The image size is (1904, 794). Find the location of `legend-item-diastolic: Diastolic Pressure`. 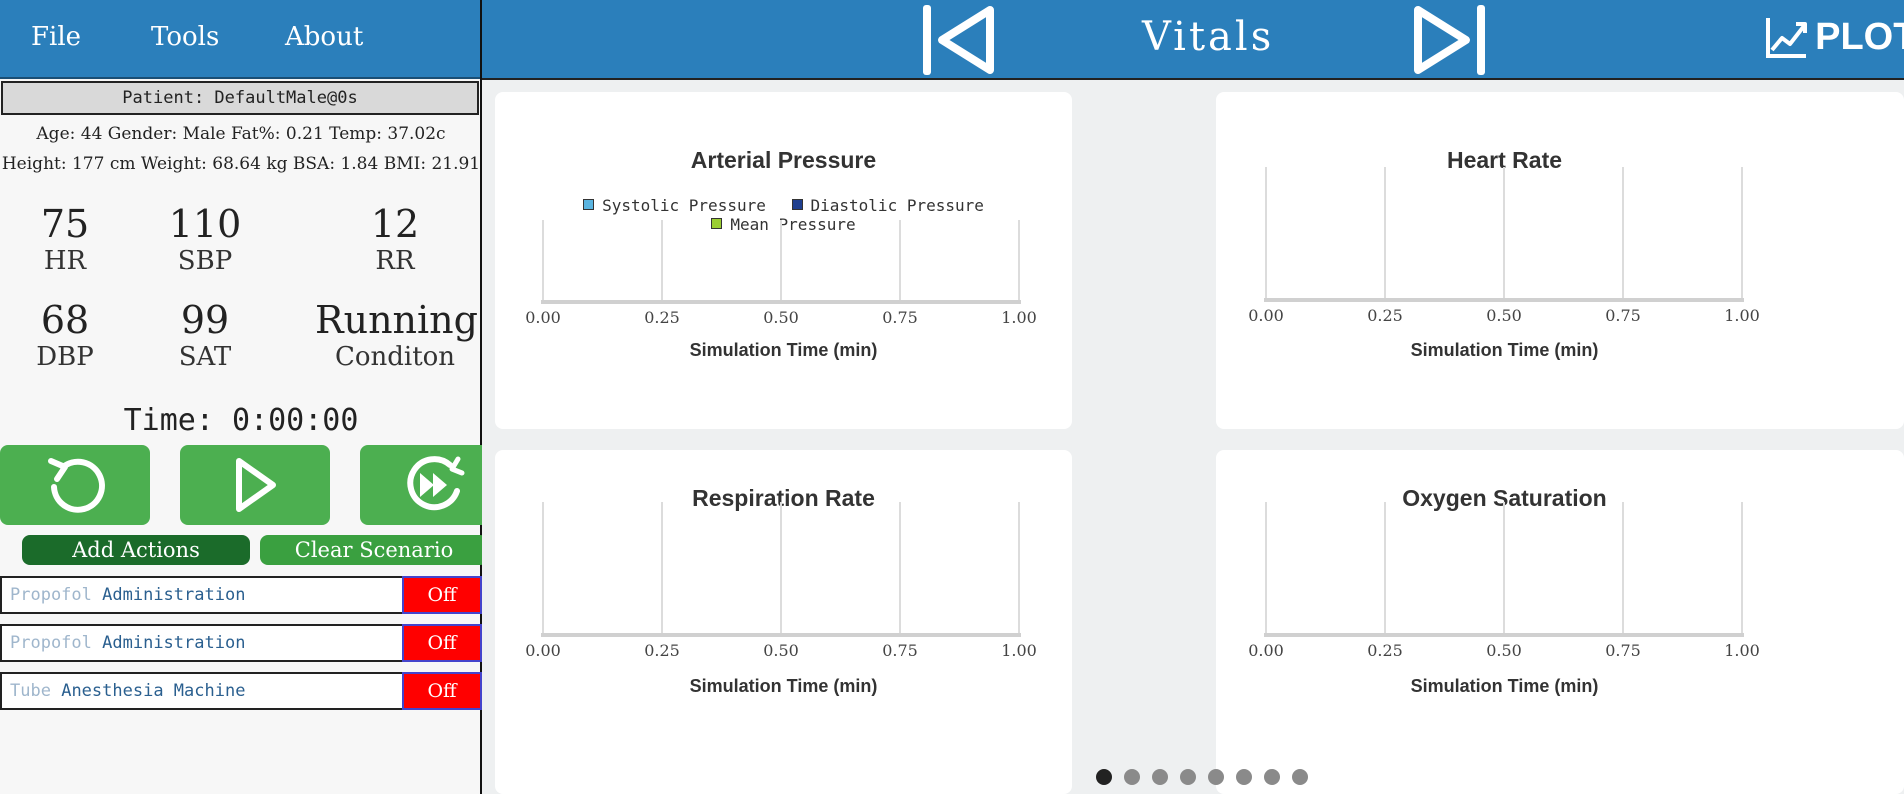

legend-item-diastolic: Diastolic Pressure is located at coordinates (887, 205).